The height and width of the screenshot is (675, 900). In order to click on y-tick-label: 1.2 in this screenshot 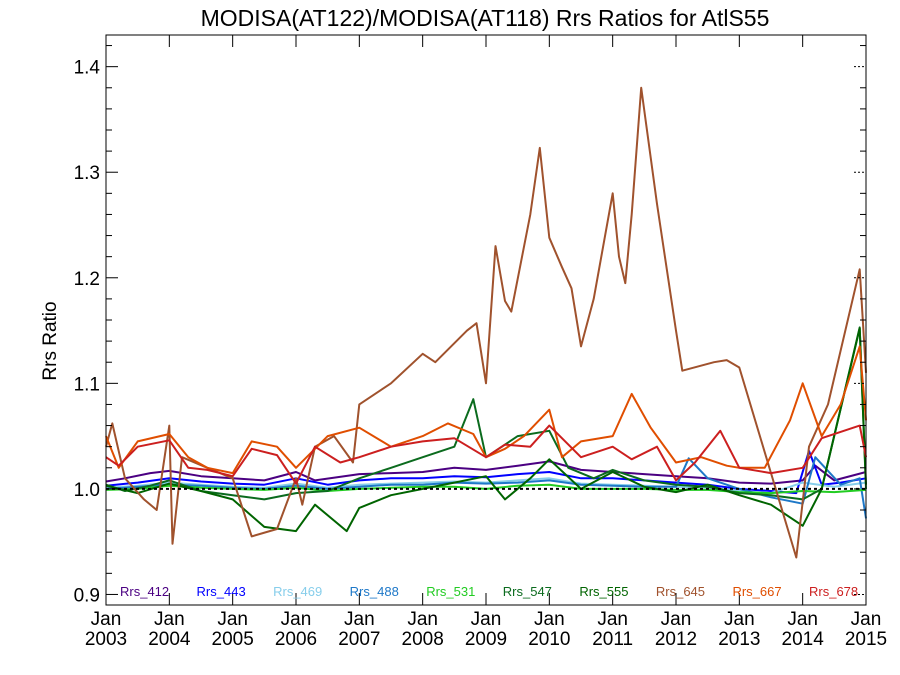, I will do `click(87, 279)`.